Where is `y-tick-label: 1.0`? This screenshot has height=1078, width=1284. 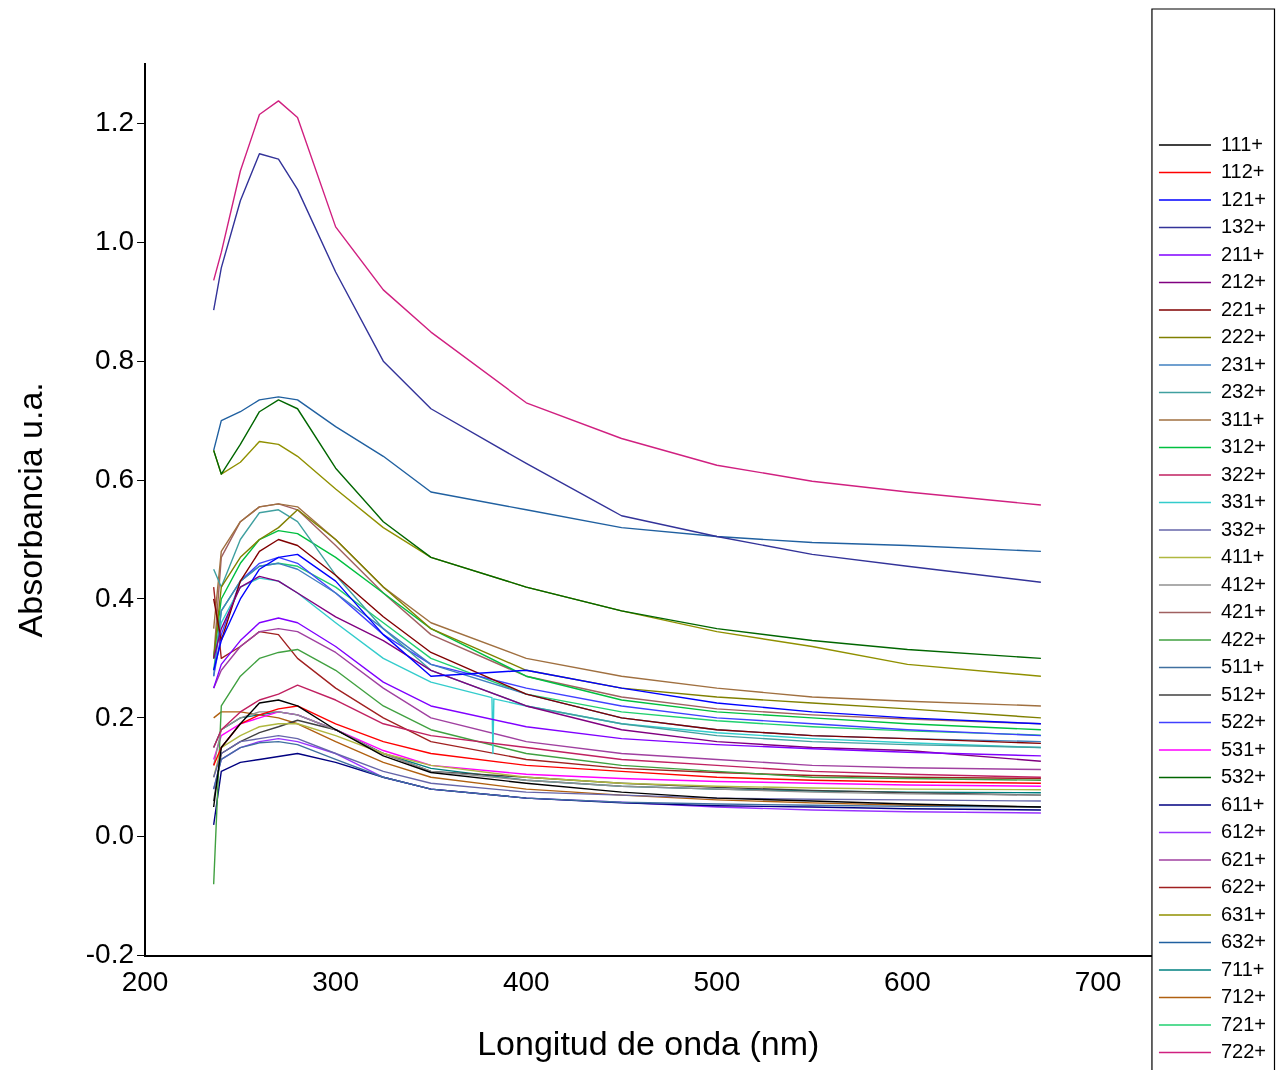 y-tick-label: 1.0 is located at coordinates (115, 241).